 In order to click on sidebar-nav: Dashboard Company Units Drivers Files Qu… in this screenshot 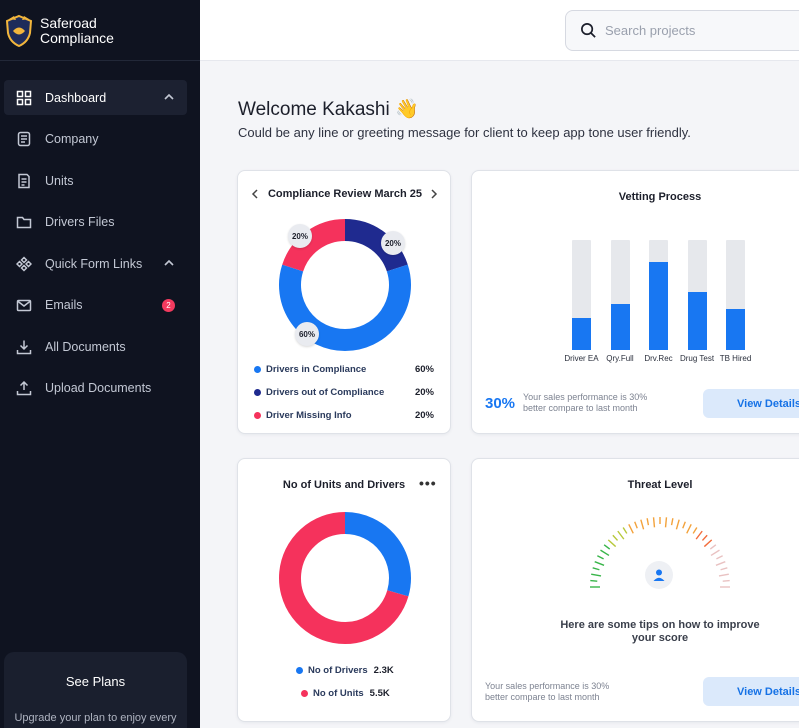, I will do `click(95, 246)`.